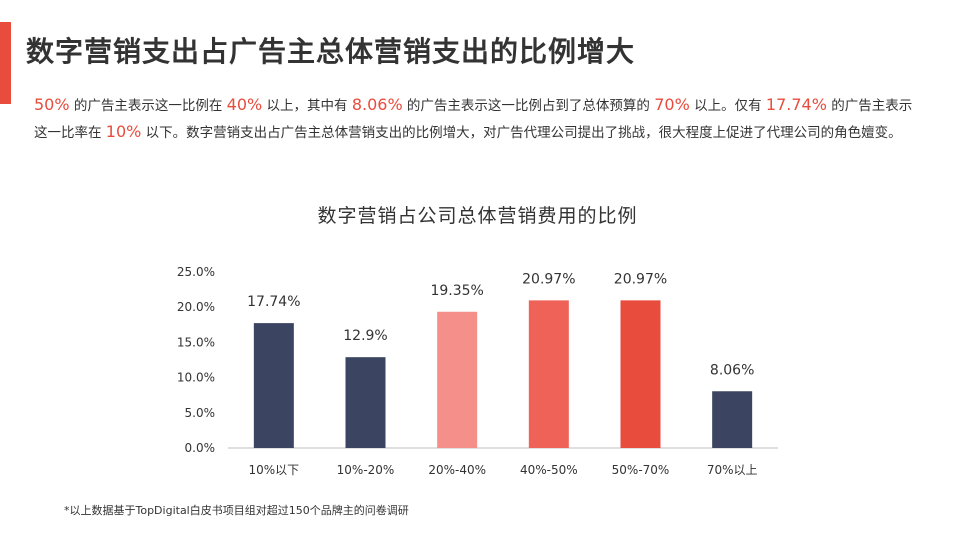  I want to click on chart-title: 数字营销占公司总体营销费用的比例, so click(477, 216).